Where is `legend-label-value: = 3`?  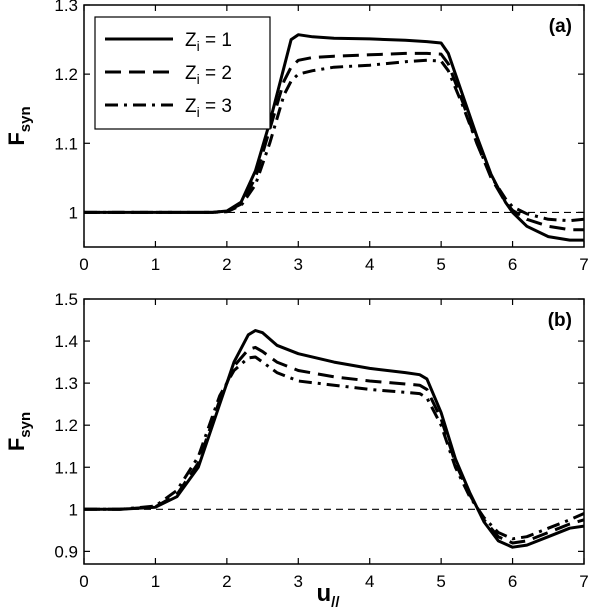 legend-label-value: = 3 is located at coordinates (216, 106).